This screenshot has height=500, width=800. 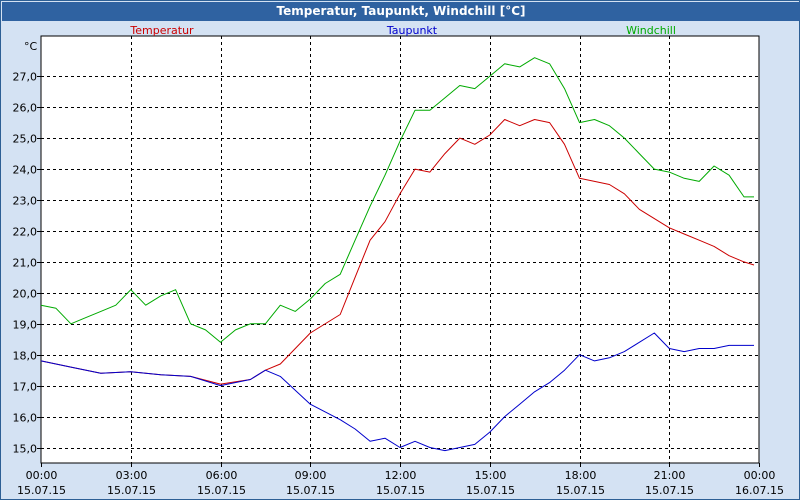 What do you see at coordinates (401, 11) in the screenshot?
I see `window-title: Temperatur, Taupunkt, Windchill [°C]` at bounding box center [401, 11].